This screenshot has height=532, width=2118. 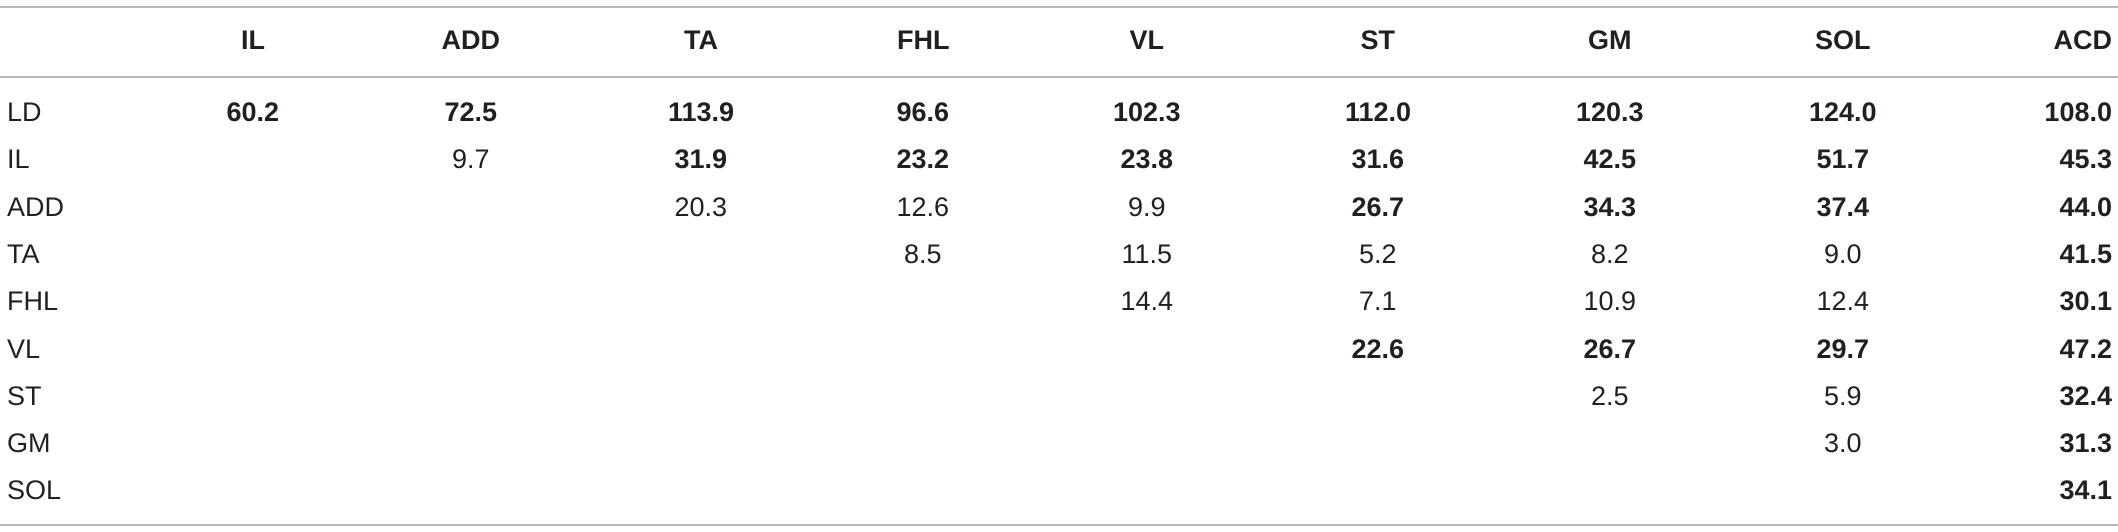 What do you see at coordinates (1378, 159) in the screenshot?
I see `table-cell: 31.6` at bounding box center [1378, 159].